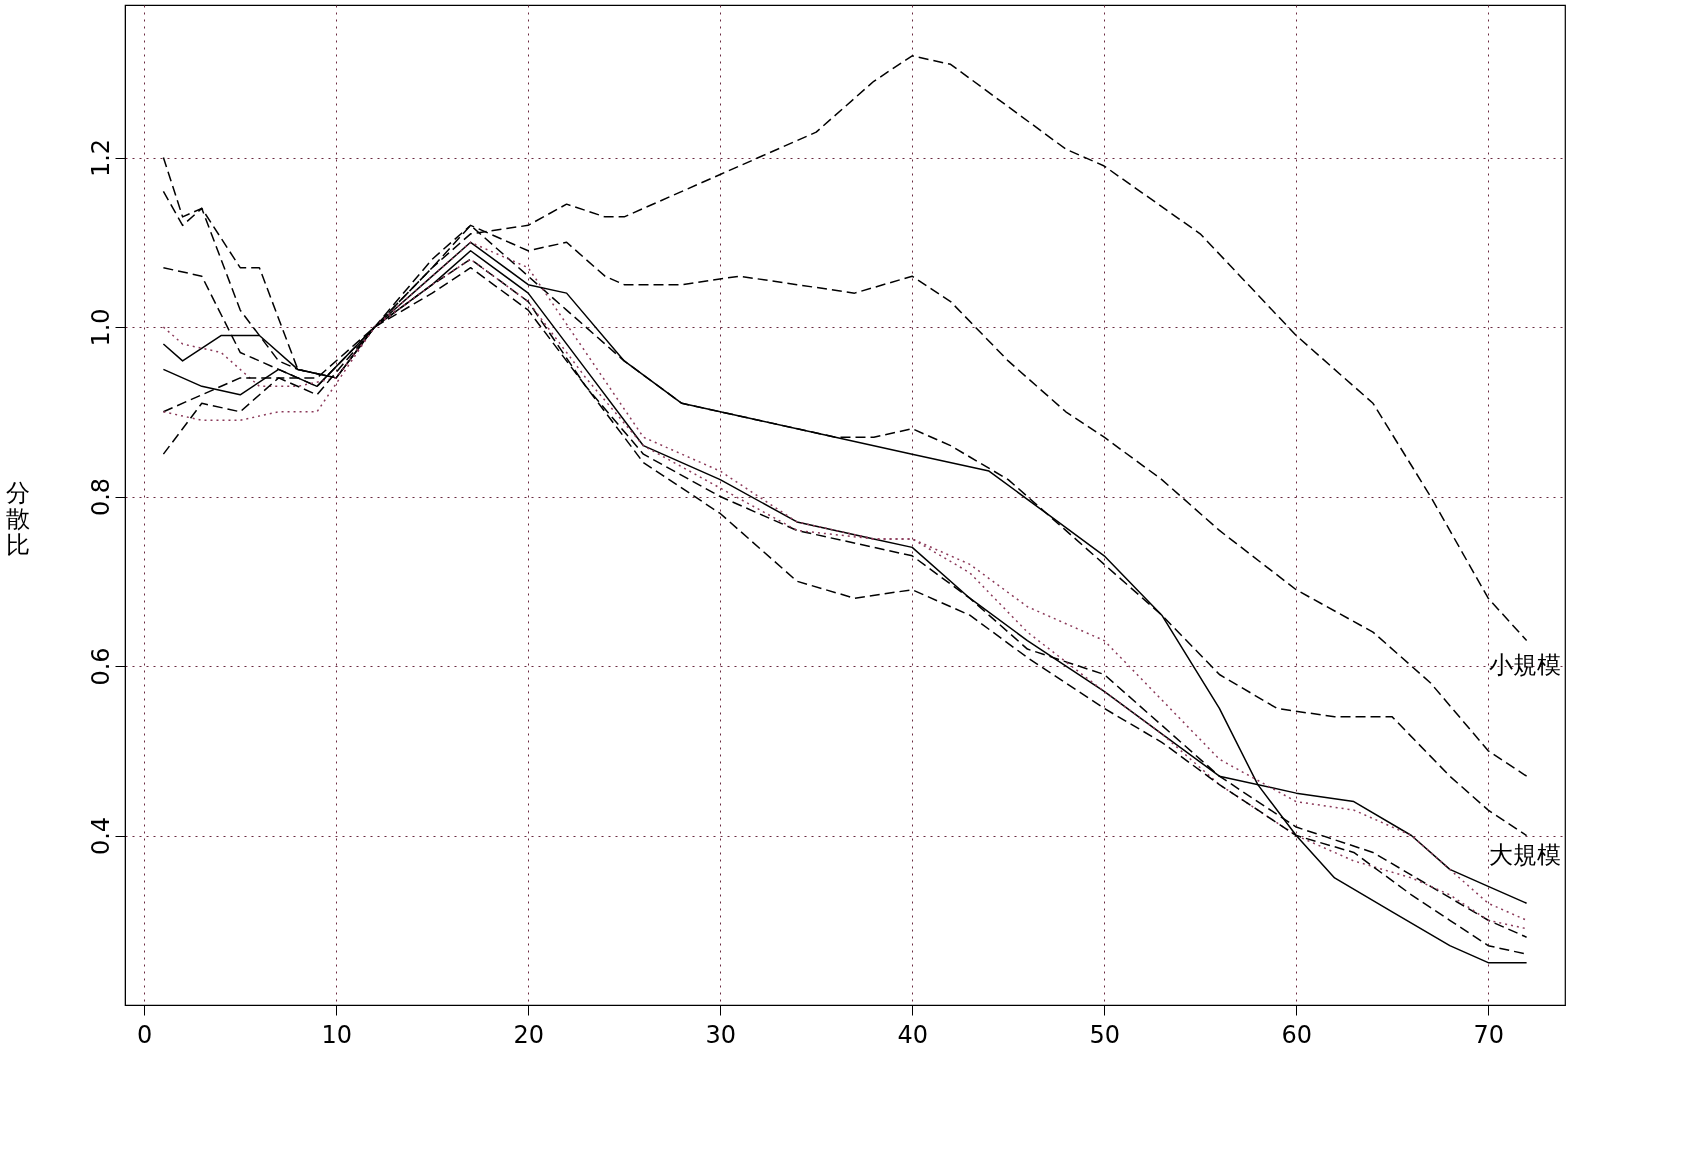 This screenshot has height=1160, width=1685. Describe the element at coordinates (100, 497) in the screenshot. I see `y-tick-label: 0.8` at that location.